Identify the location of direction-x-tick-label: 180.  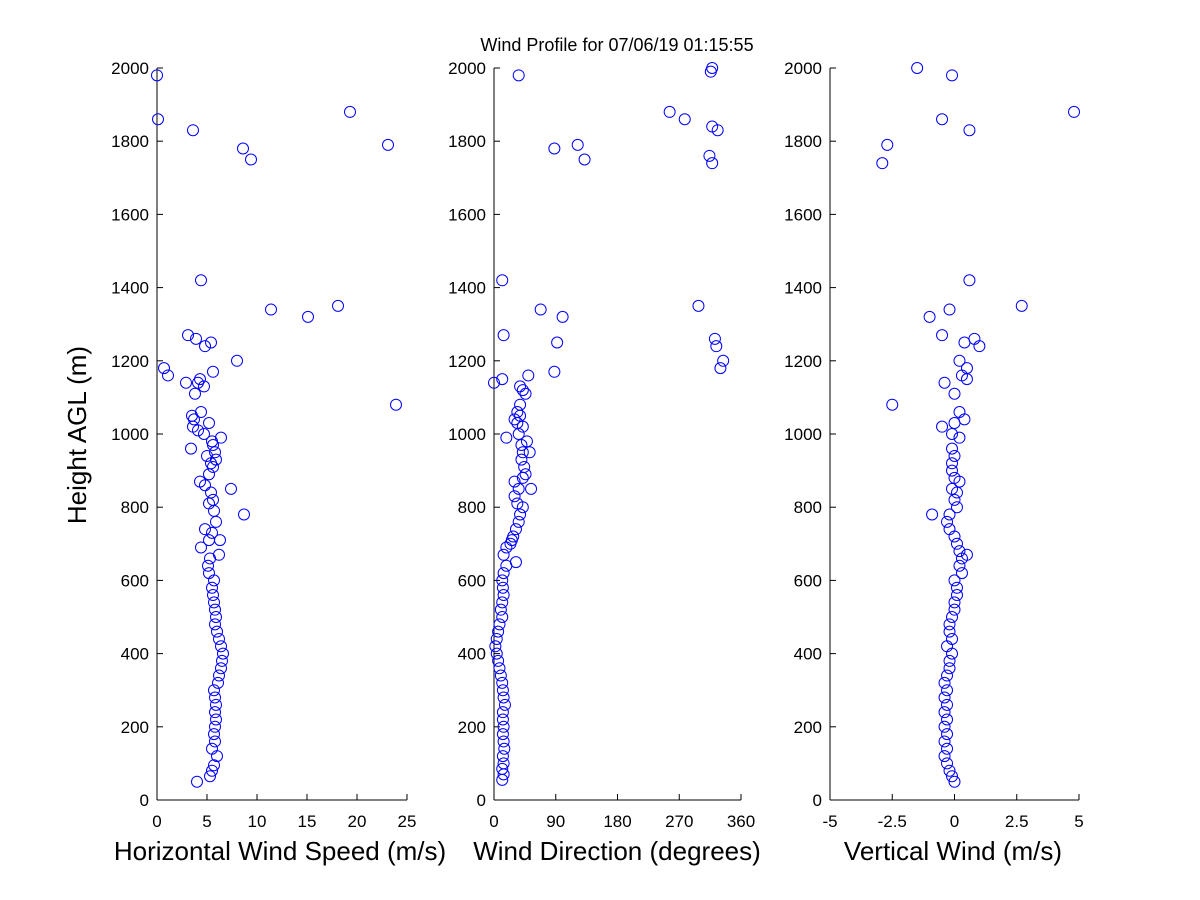
(617, 821).